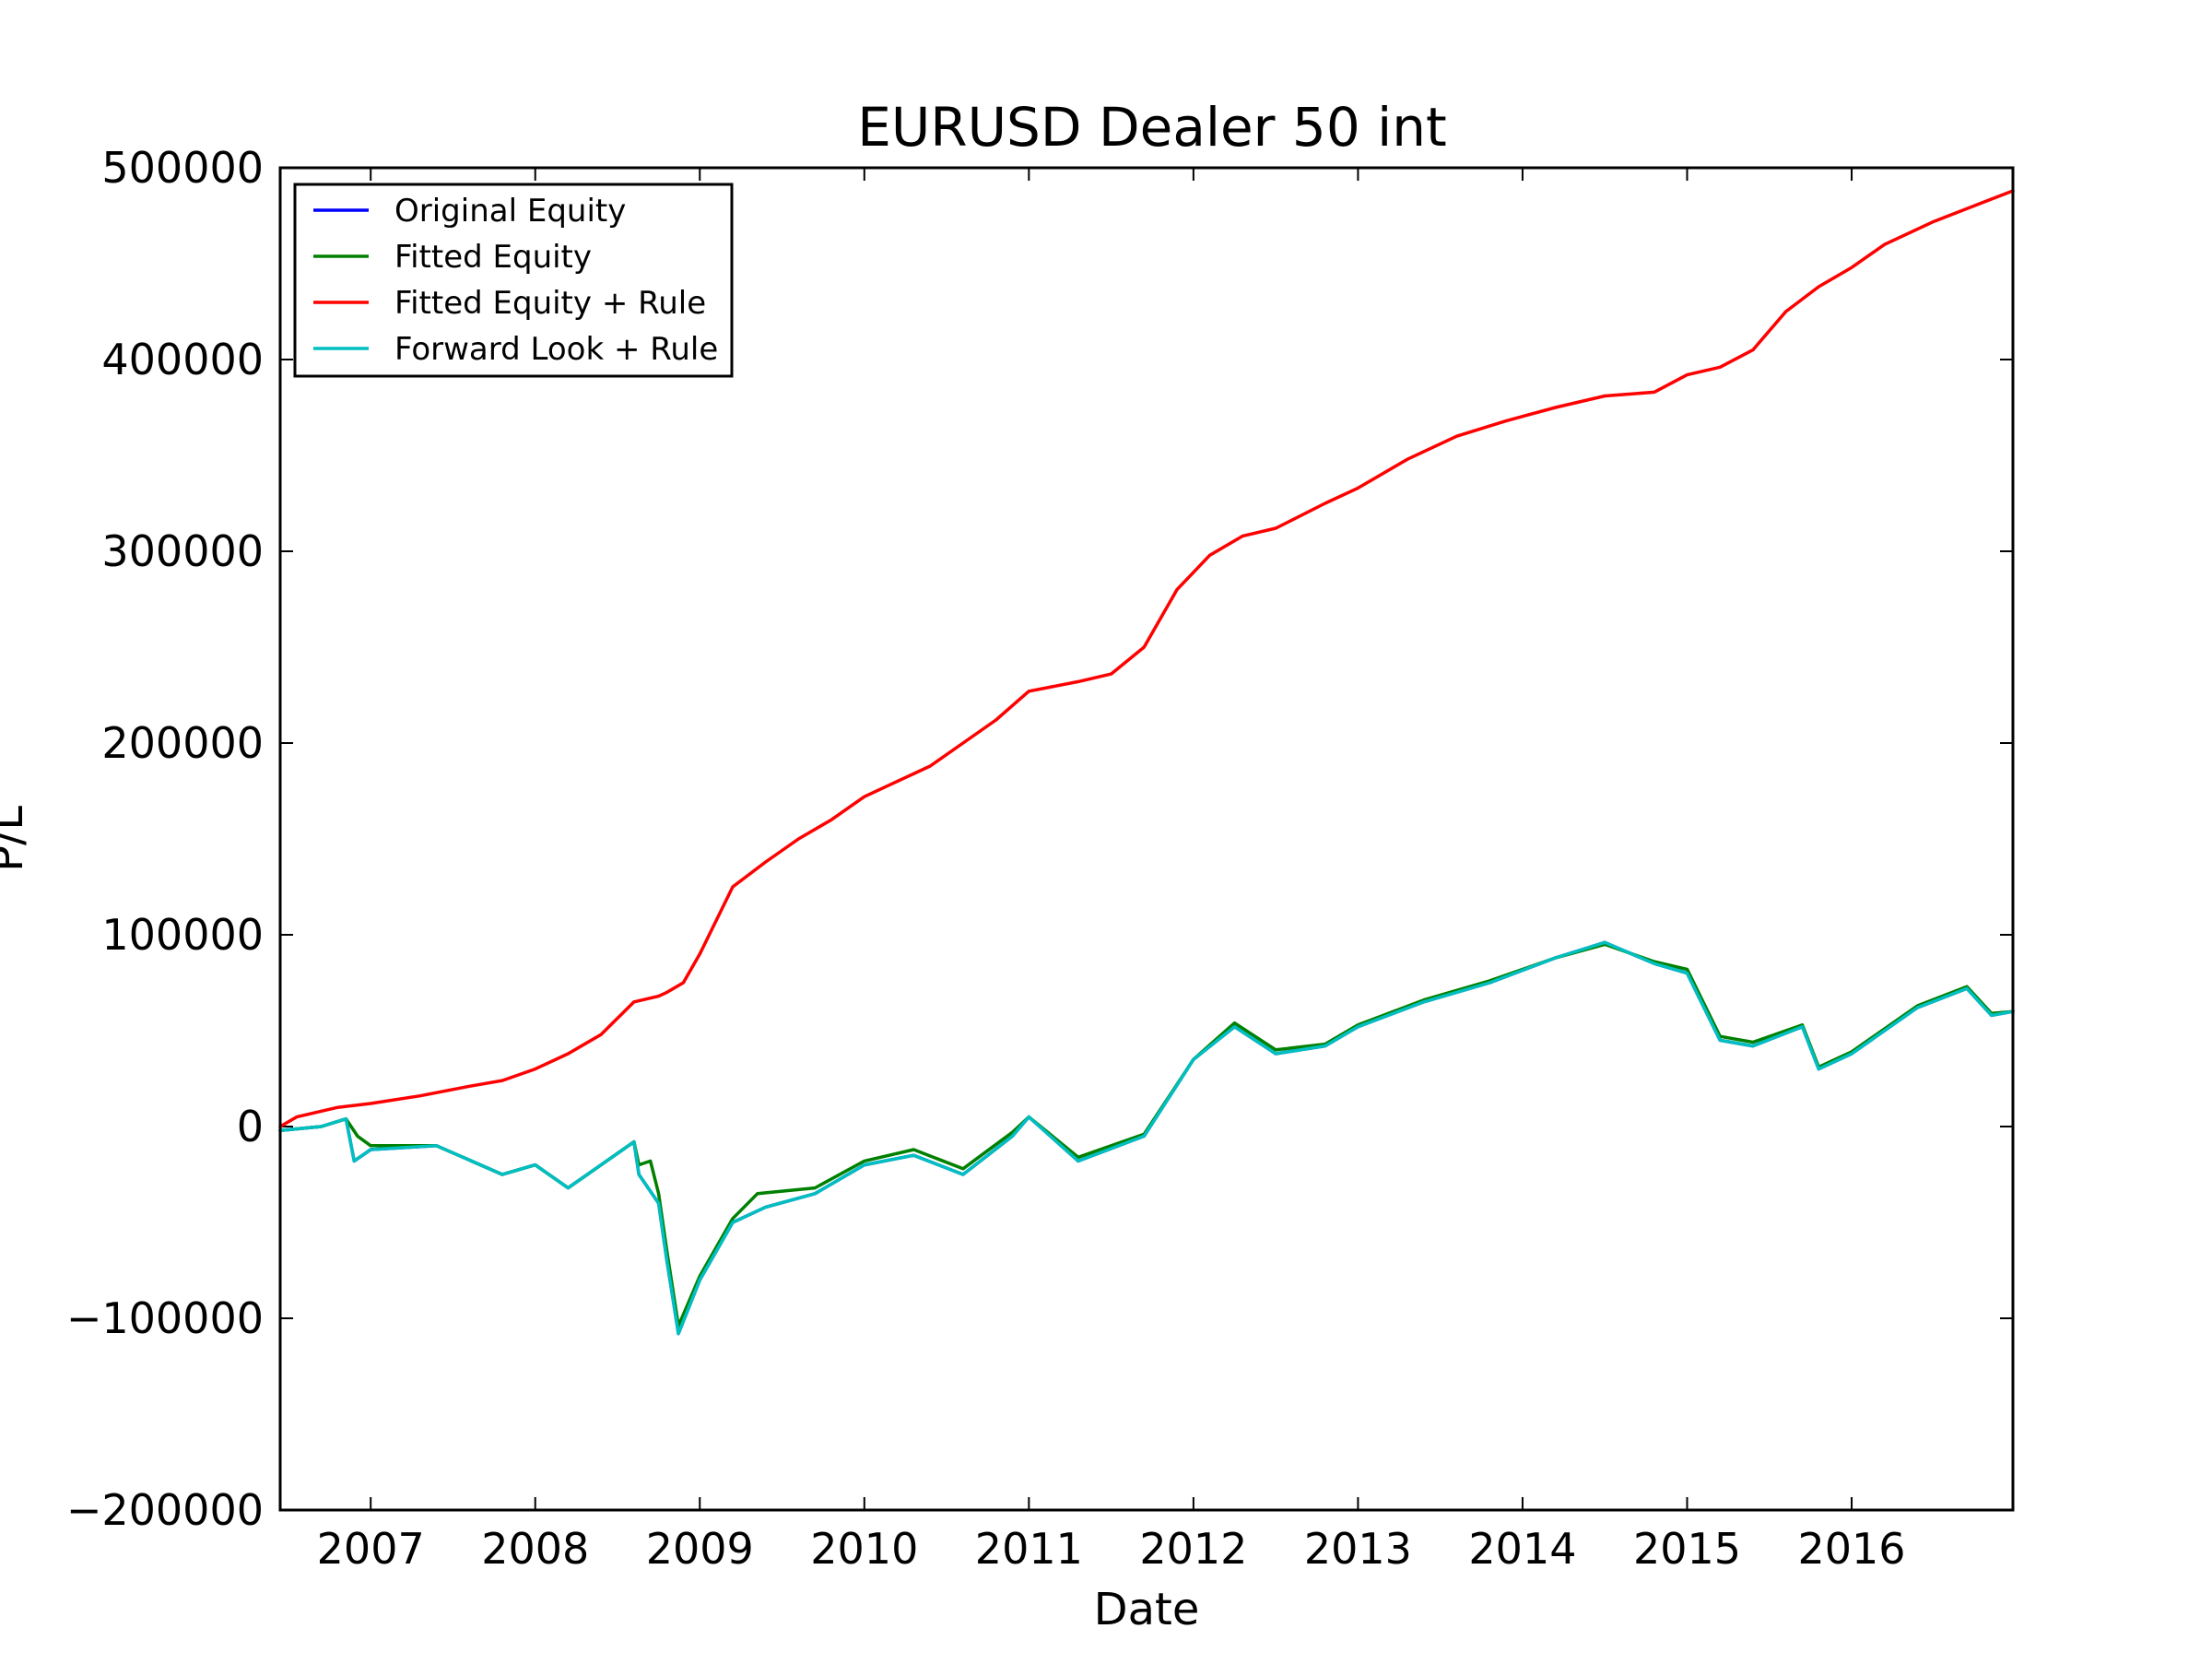 The image size is (2212, 1664). What do you see at coordinates (165, 1510) in the screenshot?
I see `y-tick-label: −200000` at bounding box center [165, 1510].